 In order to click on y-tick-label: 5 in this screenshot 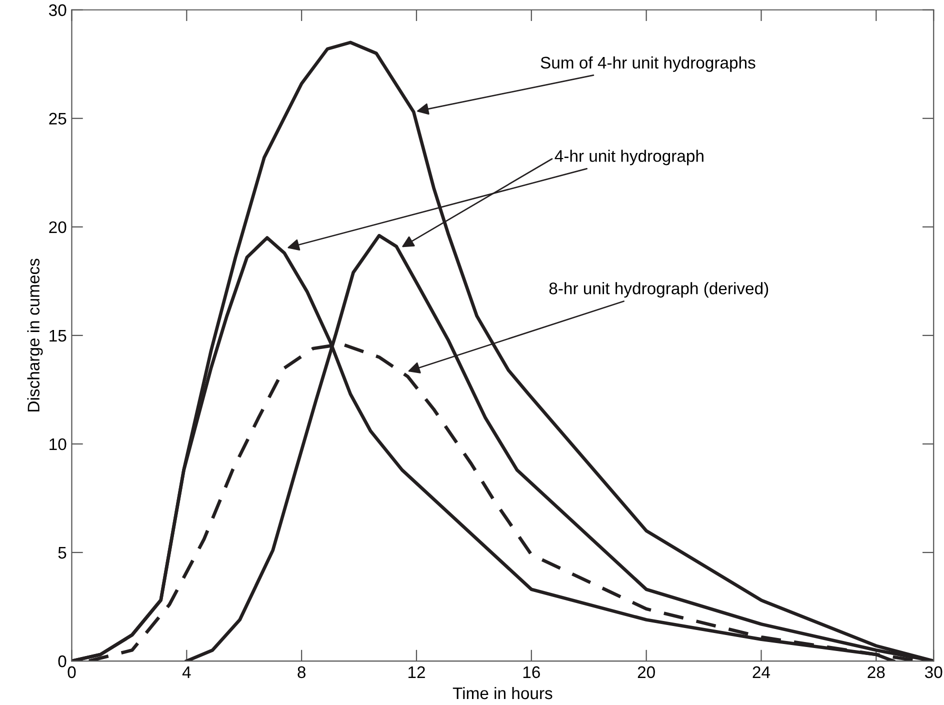, I will do `click(62, 553)`.